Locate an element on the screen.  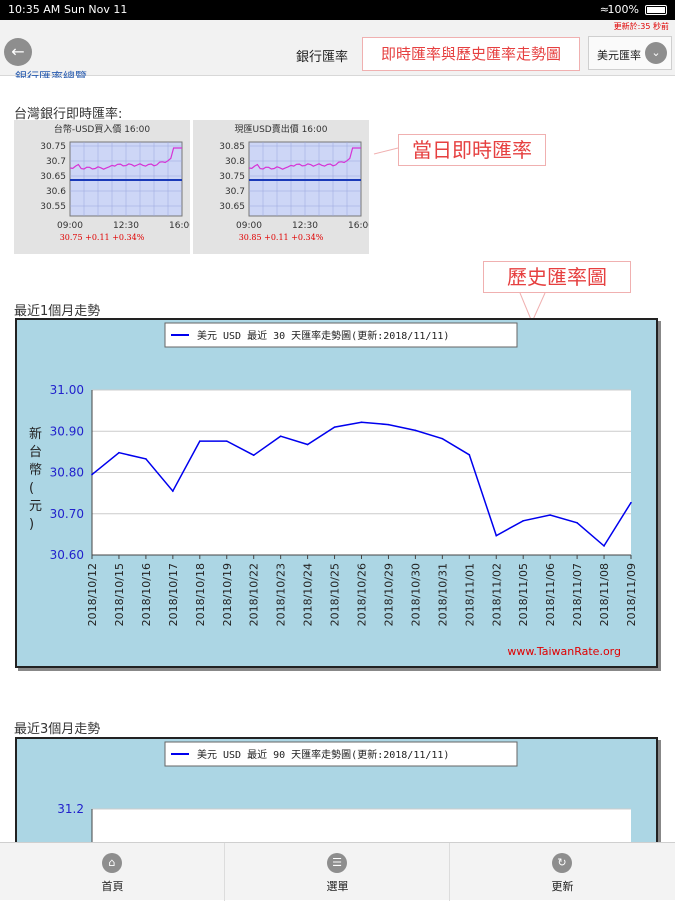
tab-bar: ⌂ 首頁 ☰ 選單 ↻ 更新 is located at coordinates (337, 871).